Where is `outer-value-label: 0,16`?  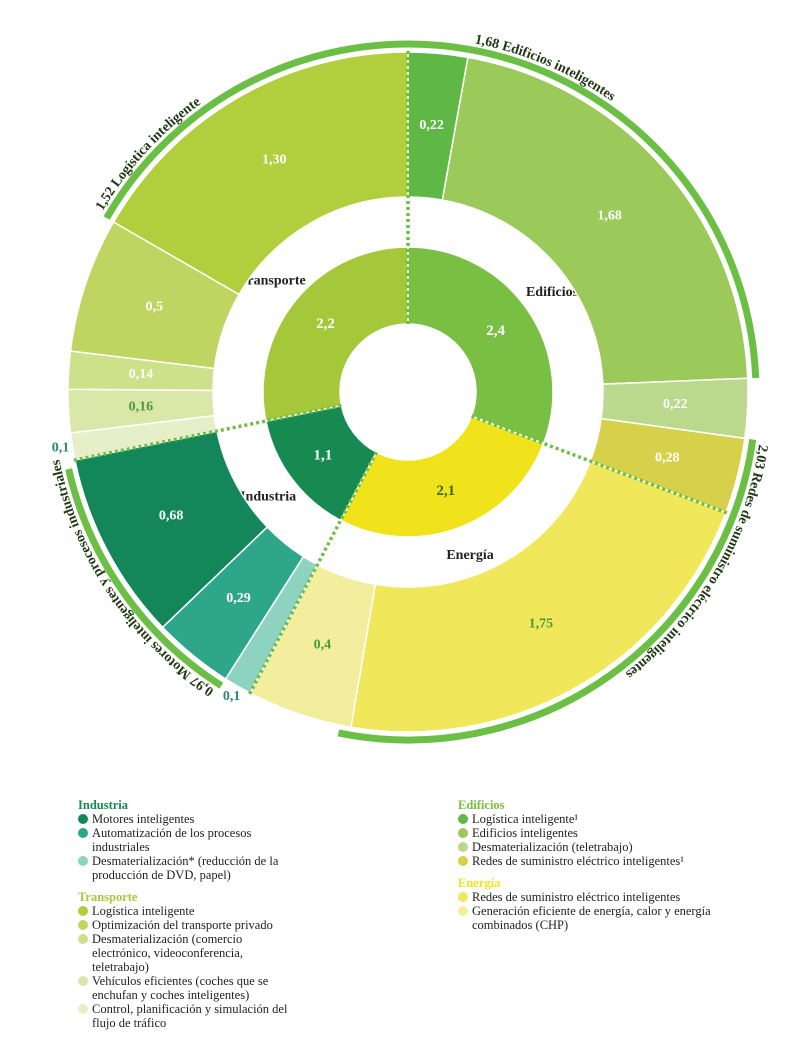
outer-value-label: 0,16 is located at coordinates (141, 406).